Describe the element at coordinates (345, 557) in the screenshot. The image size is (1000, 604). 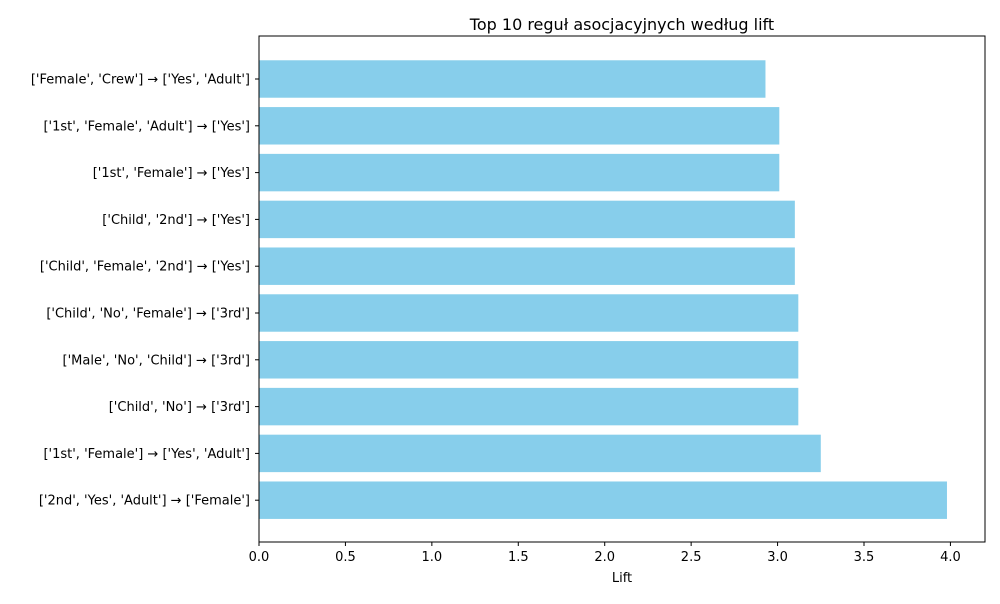
I see `x-tick-label: 0.5` at that location.